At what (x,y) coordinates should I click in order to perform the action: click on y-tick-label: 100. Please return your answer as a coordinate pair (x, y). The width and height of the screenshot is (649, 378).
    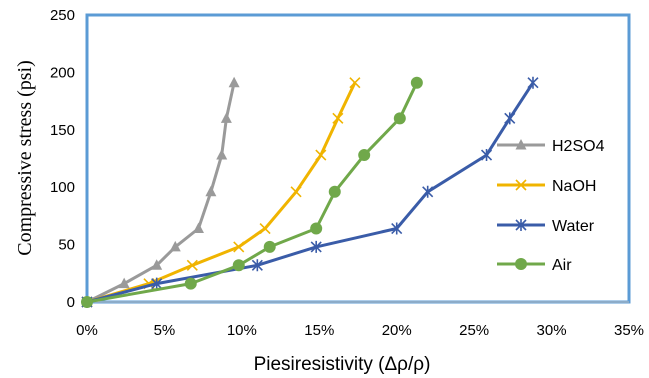
    Looking at the image, I should click on (62, 187).